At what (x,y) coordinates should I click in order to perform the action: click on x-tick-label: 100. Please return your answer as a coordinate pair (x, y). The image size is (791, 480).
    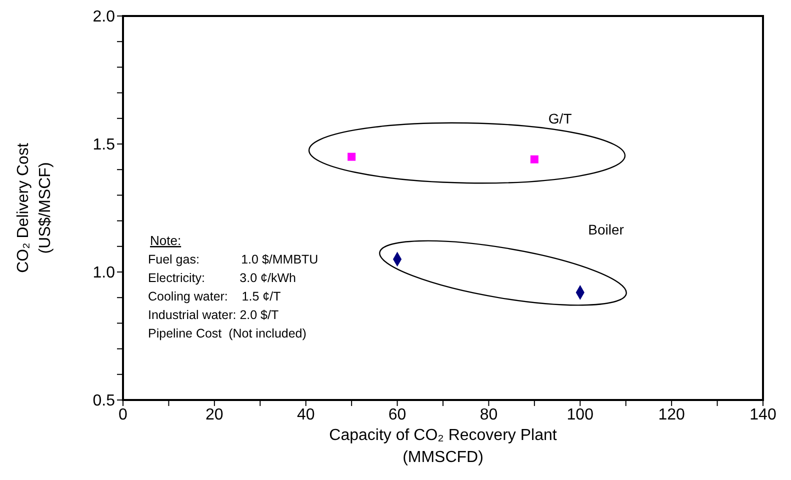
    Looking at the image, I should click on (580, 415).